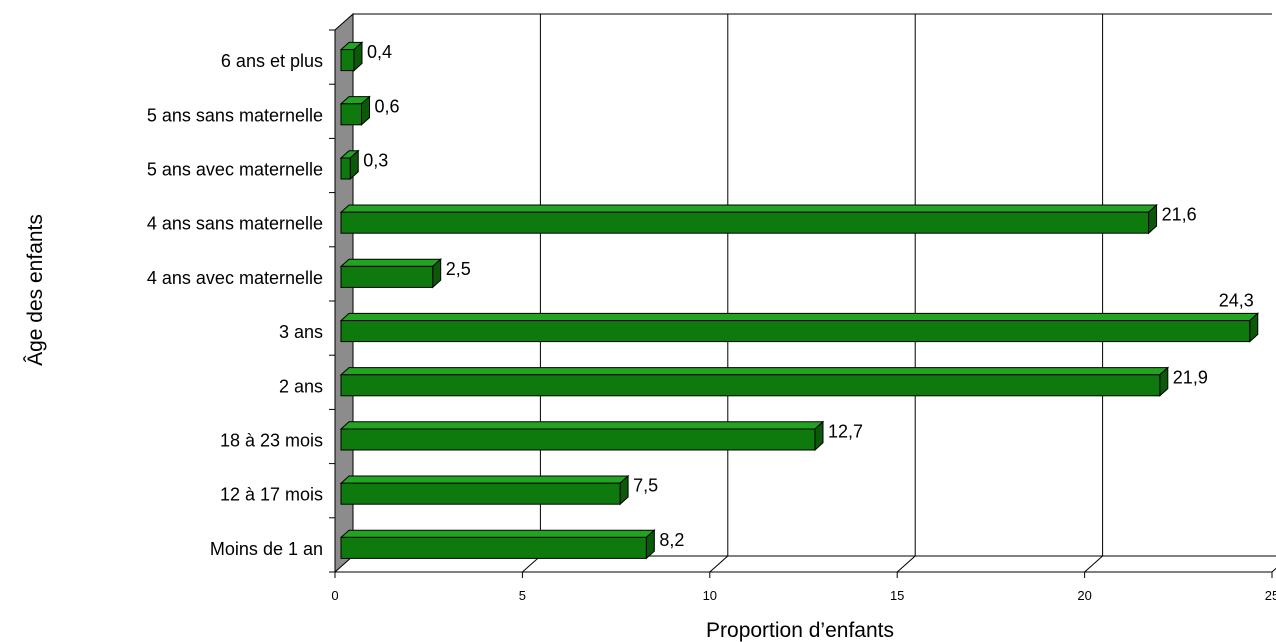  What do you see at coordinates (710, 595) in the screenshot?
I see `x-tick-label: 10` at bounding box center [710, 595].